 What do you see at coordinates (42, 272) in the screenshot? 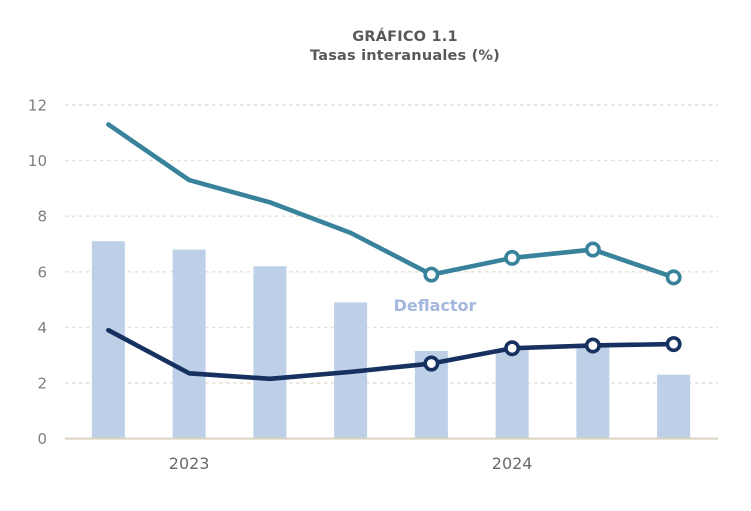
I see `y-axis-tick-label: 6` at bounding box center [42, 272].